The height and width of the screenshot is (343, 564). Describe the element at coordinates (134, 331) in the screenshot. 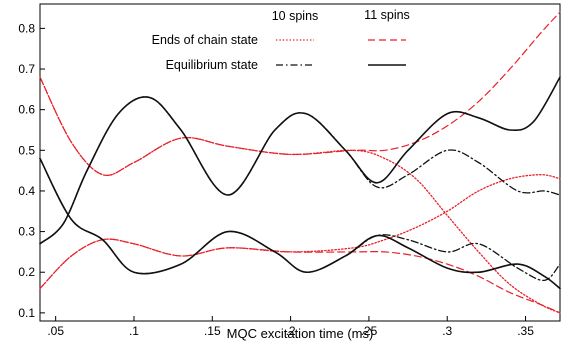

I see `x-tick-label: .1` at that location.